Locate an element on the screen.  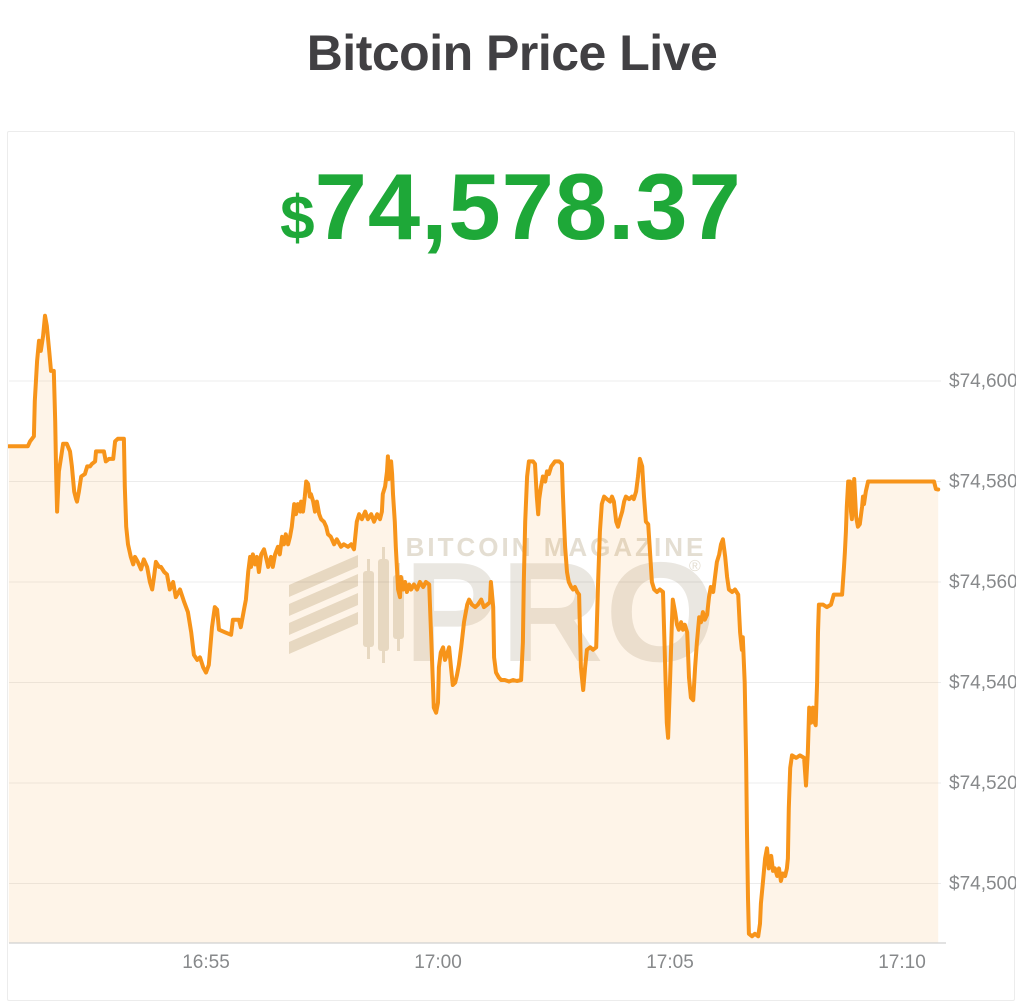
x-axis-label: 17:05 is located at coordinates (670, 962).